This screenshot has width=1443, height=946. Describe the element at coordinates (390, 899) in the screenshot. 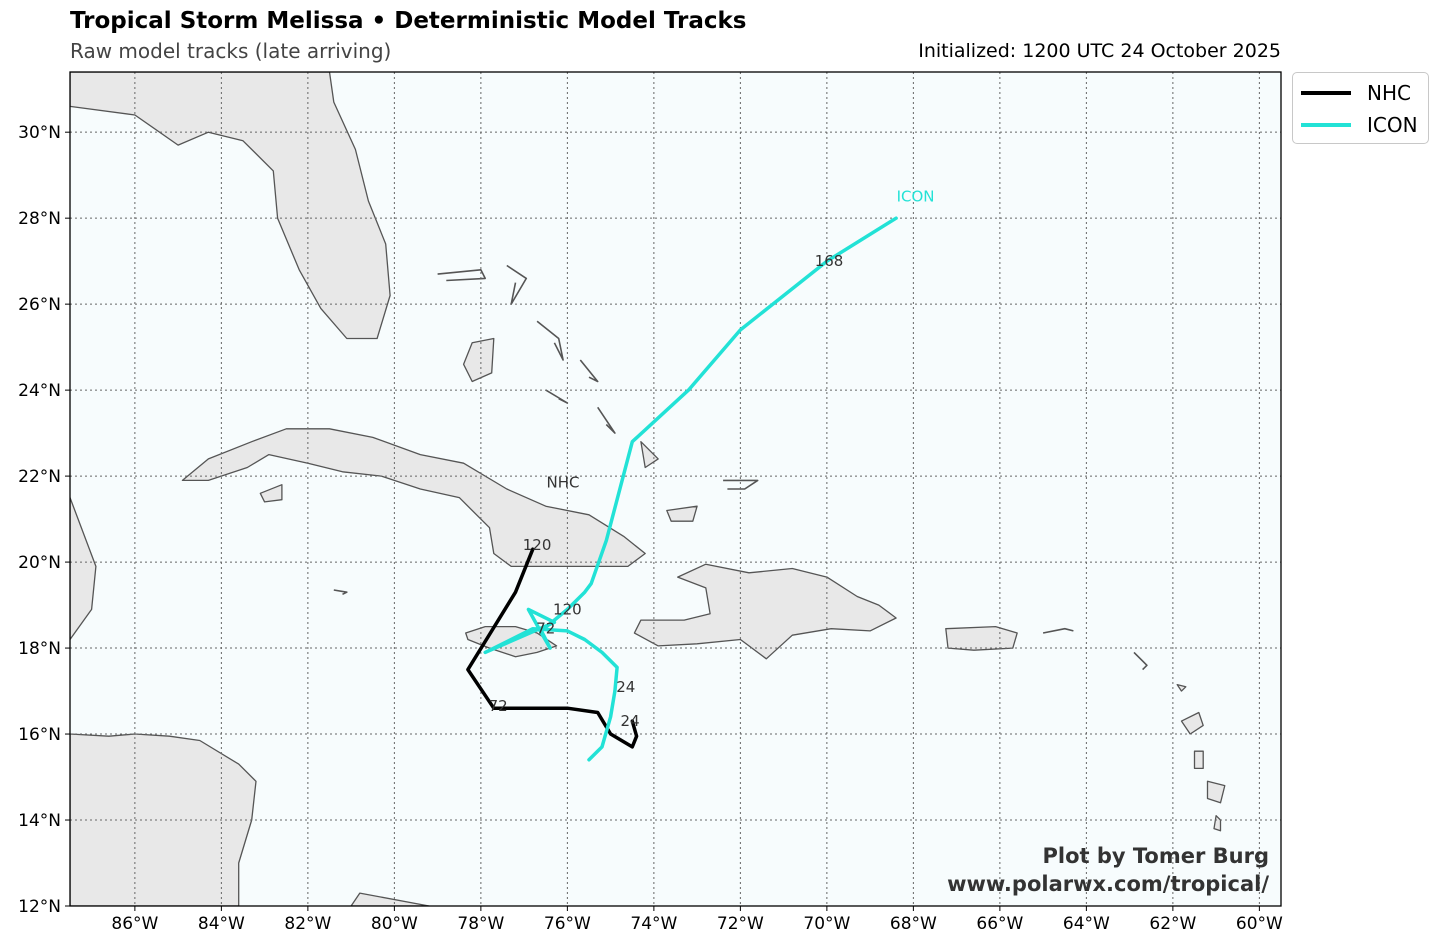

I see `land-south-america` at that location.